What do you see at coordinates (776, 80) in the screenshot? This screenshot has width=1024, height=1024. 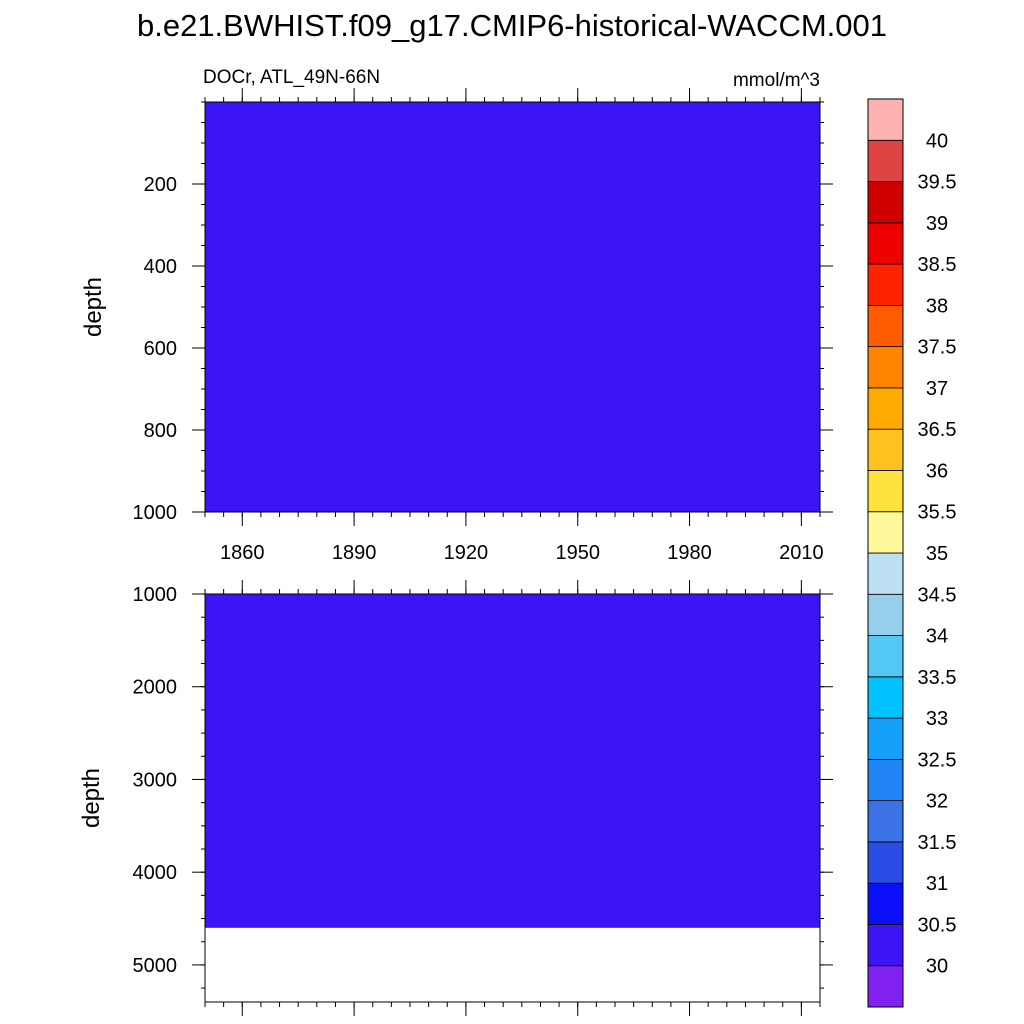 I see `units-label: mmol/m^3` at bounding box center [776, 80].